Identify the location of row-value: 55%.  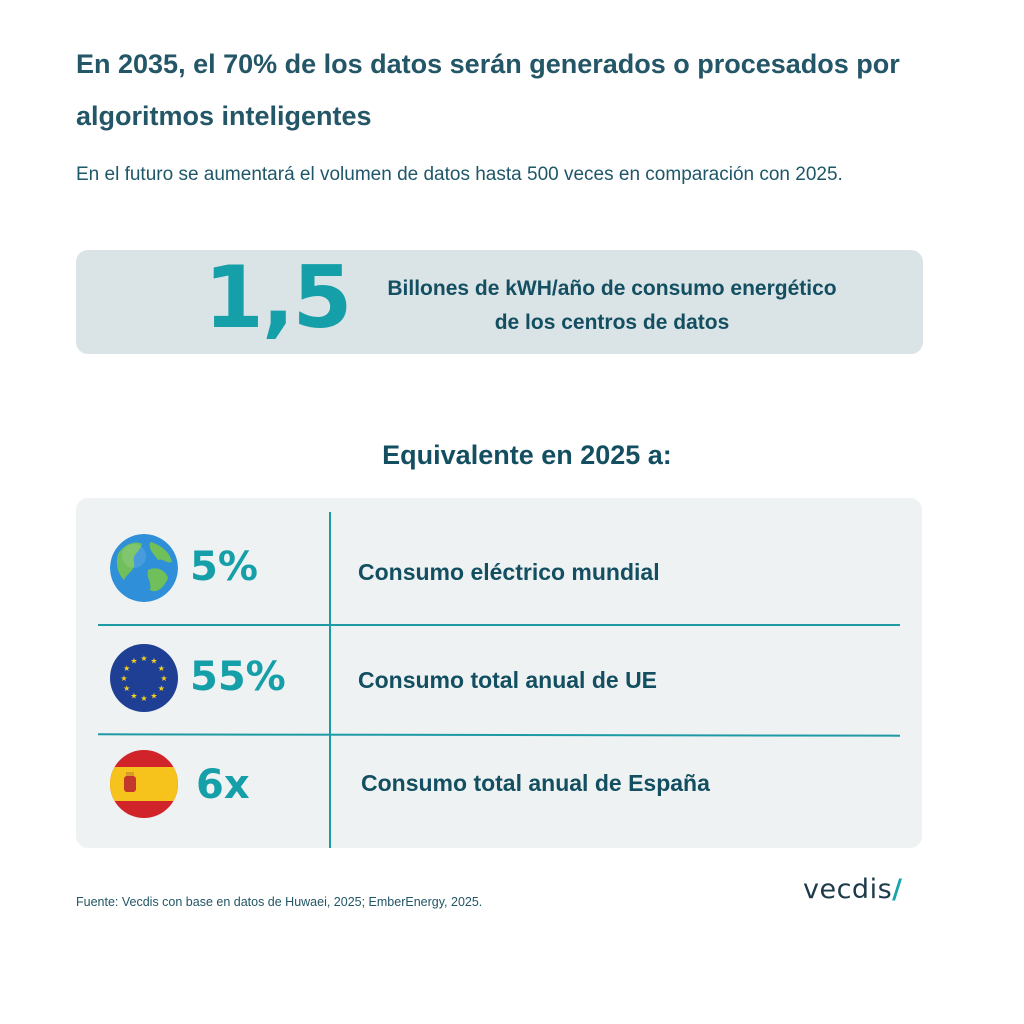
(238, 677).